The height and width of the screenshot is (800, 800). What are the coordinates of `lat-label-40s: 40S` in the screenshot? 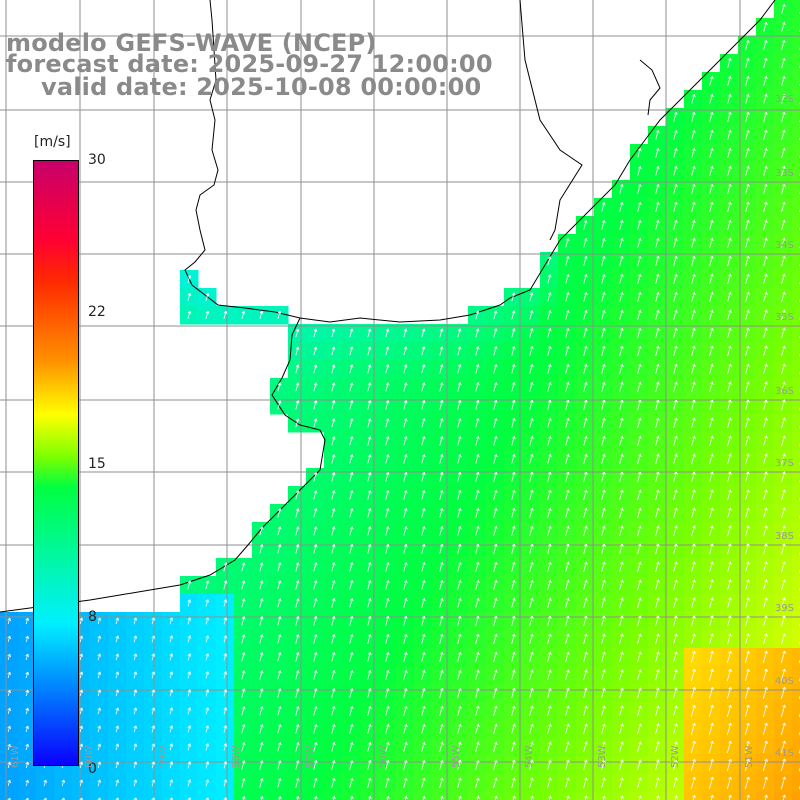 It's located at (784, 681).